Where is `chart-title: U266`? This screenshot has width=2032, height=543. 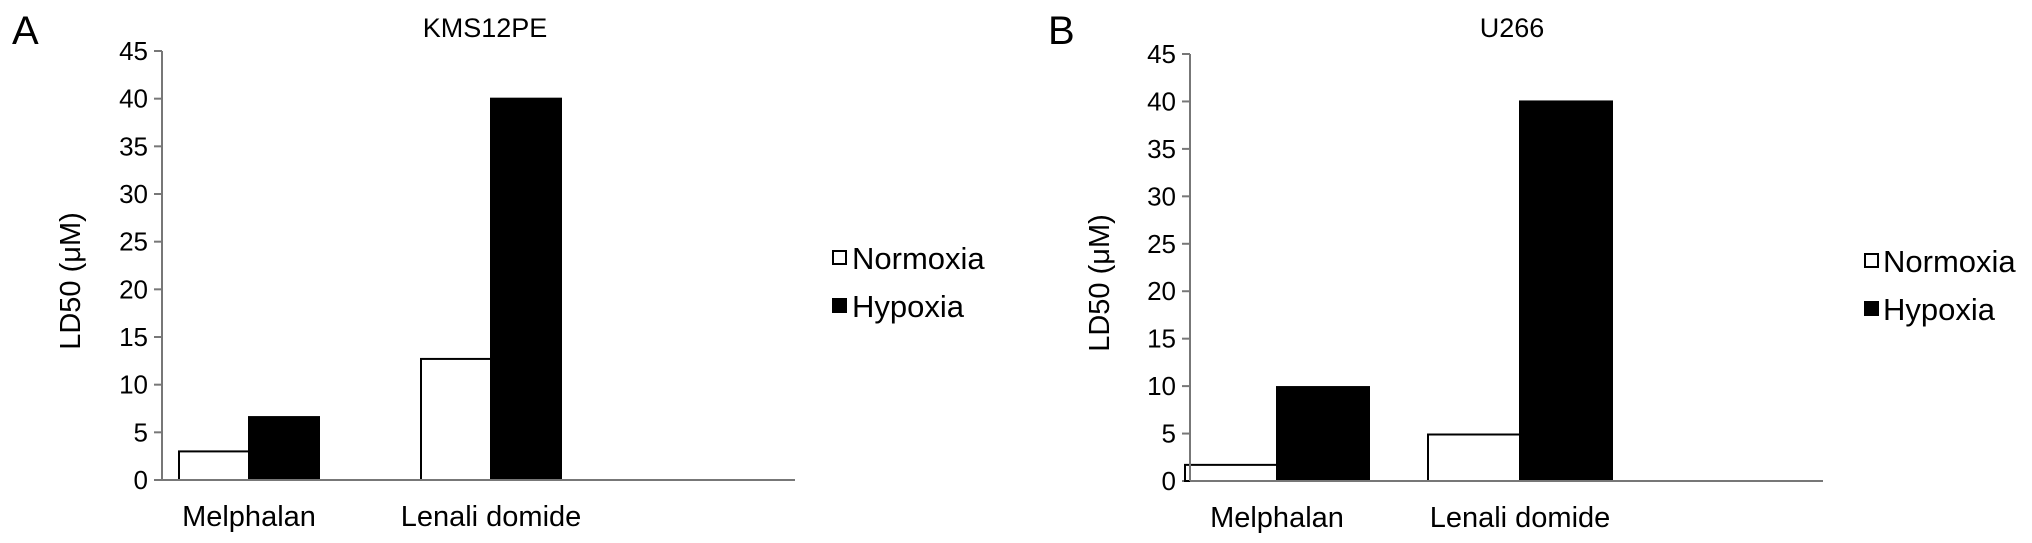 chart-title: U266 is located at coordinates (1512, 28).